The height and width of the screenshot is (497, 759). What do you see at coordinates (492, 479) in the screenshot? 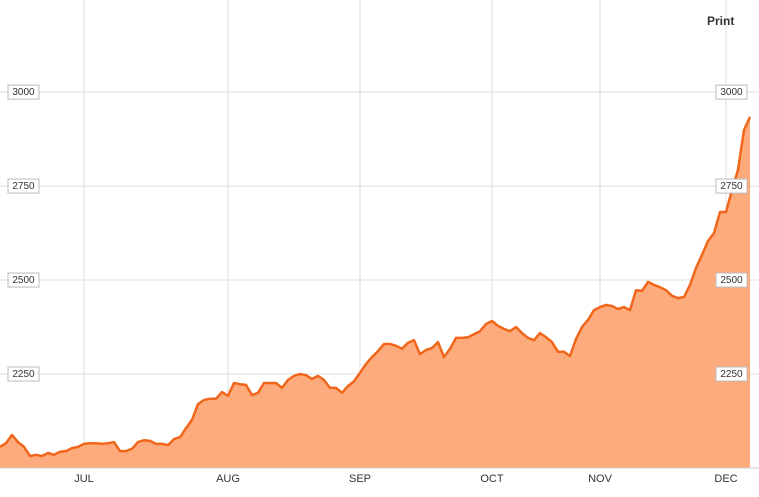
I see `x-tick-label: OCT` at bounding box center [492, 479].